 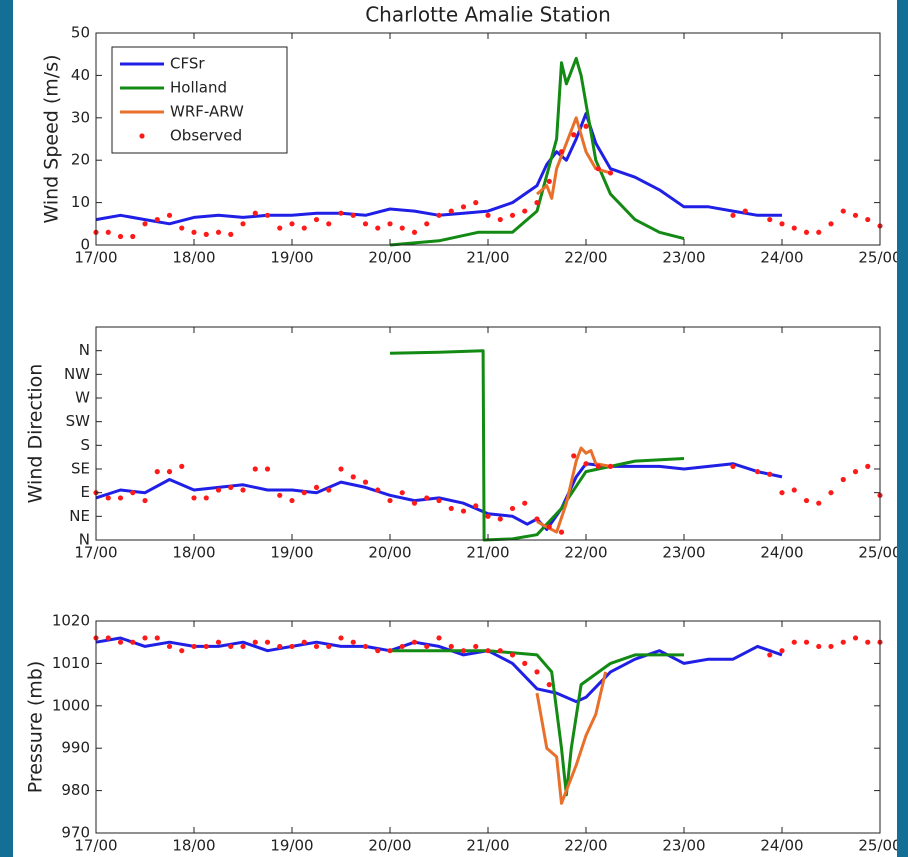 What do you see at coordinates (879, 258) in the screenshot?
I see `x-tick-label: 25/00` at bounding box center [879, 258].